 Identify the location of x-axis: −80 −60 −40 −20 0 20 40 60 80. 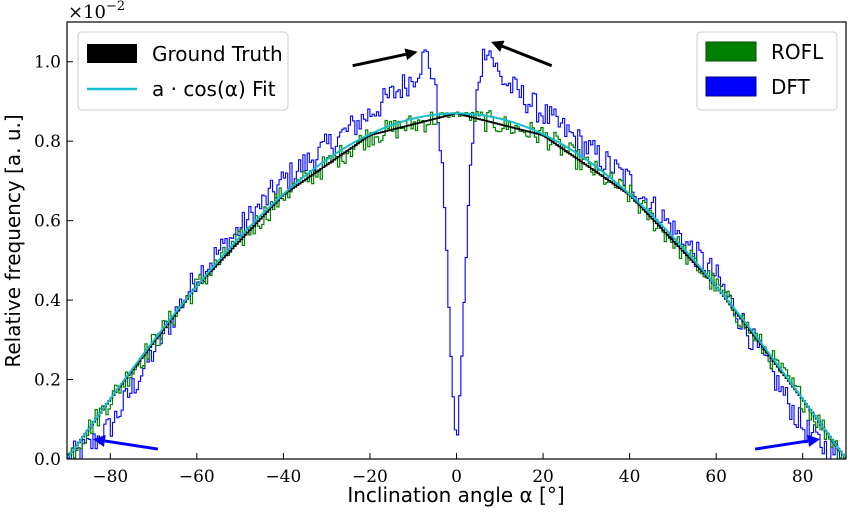
(453, 470).